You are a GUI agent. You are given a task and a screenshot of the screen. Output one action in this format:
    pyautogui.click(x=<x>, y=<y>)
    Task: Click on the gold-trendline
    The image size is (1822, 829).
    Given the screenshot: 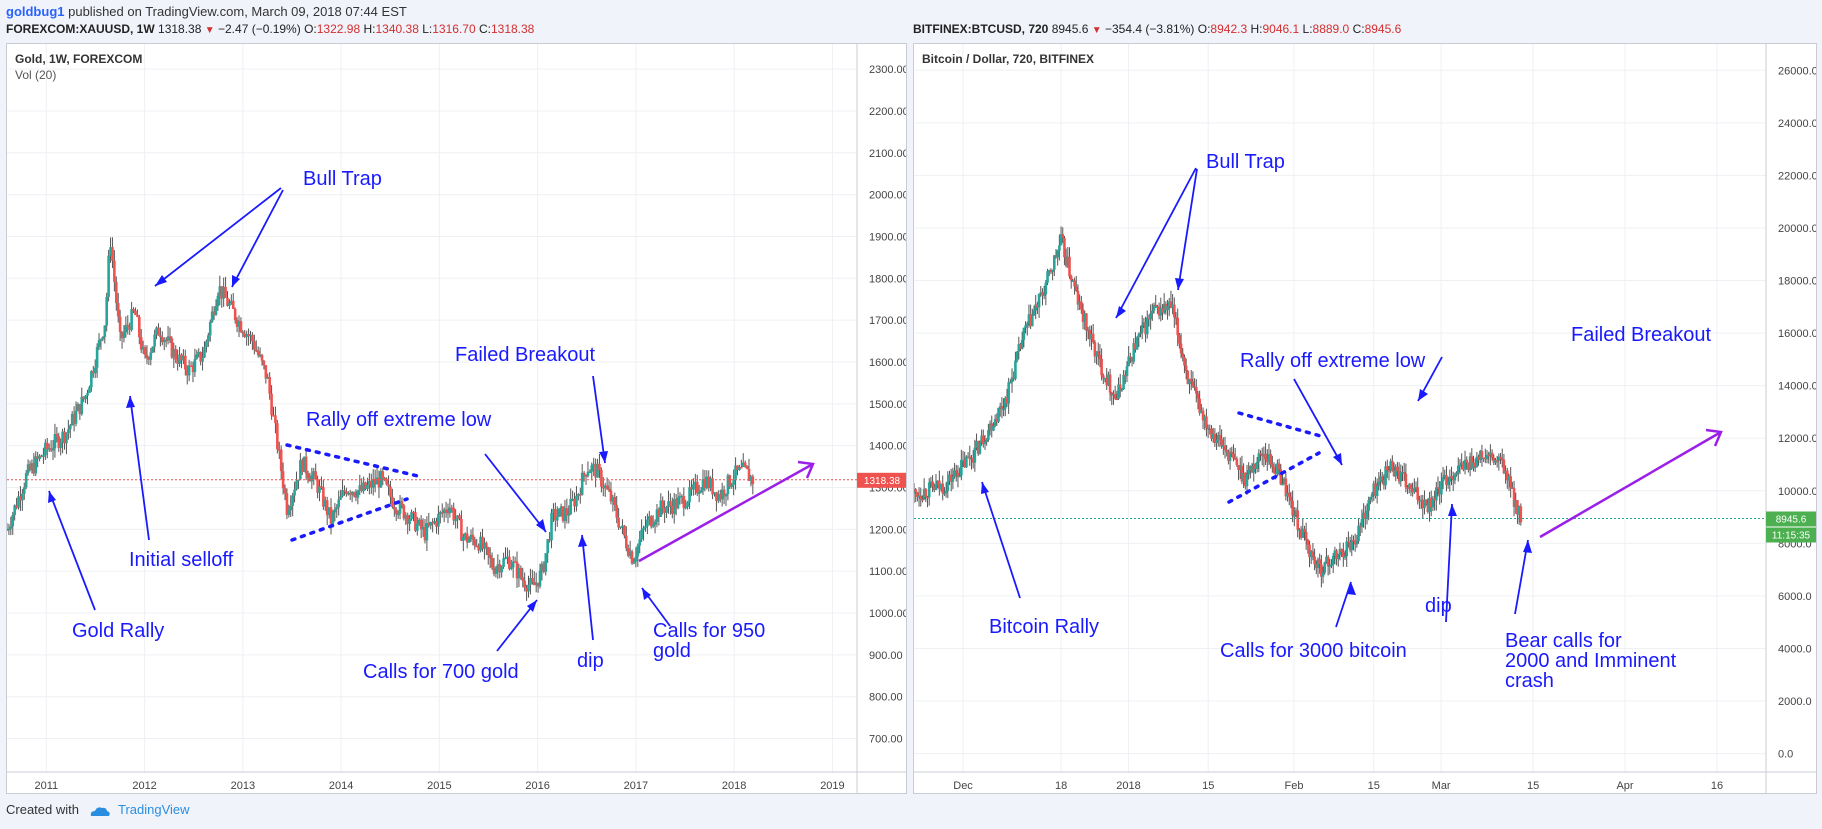 What is the action you would take?
    pyautogui.click(x=726, y=511)
    